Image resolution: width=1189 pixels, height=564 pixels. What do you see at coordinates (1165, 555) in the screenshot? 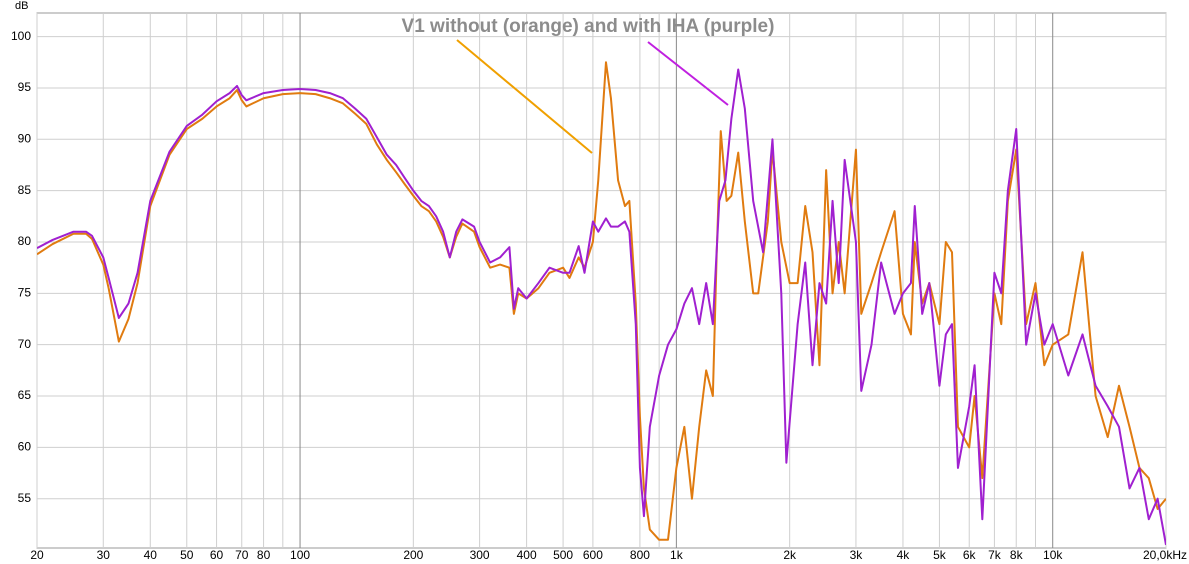
I see `x-tick-label: 20,0kHz` at bounding box center [1165, 555].